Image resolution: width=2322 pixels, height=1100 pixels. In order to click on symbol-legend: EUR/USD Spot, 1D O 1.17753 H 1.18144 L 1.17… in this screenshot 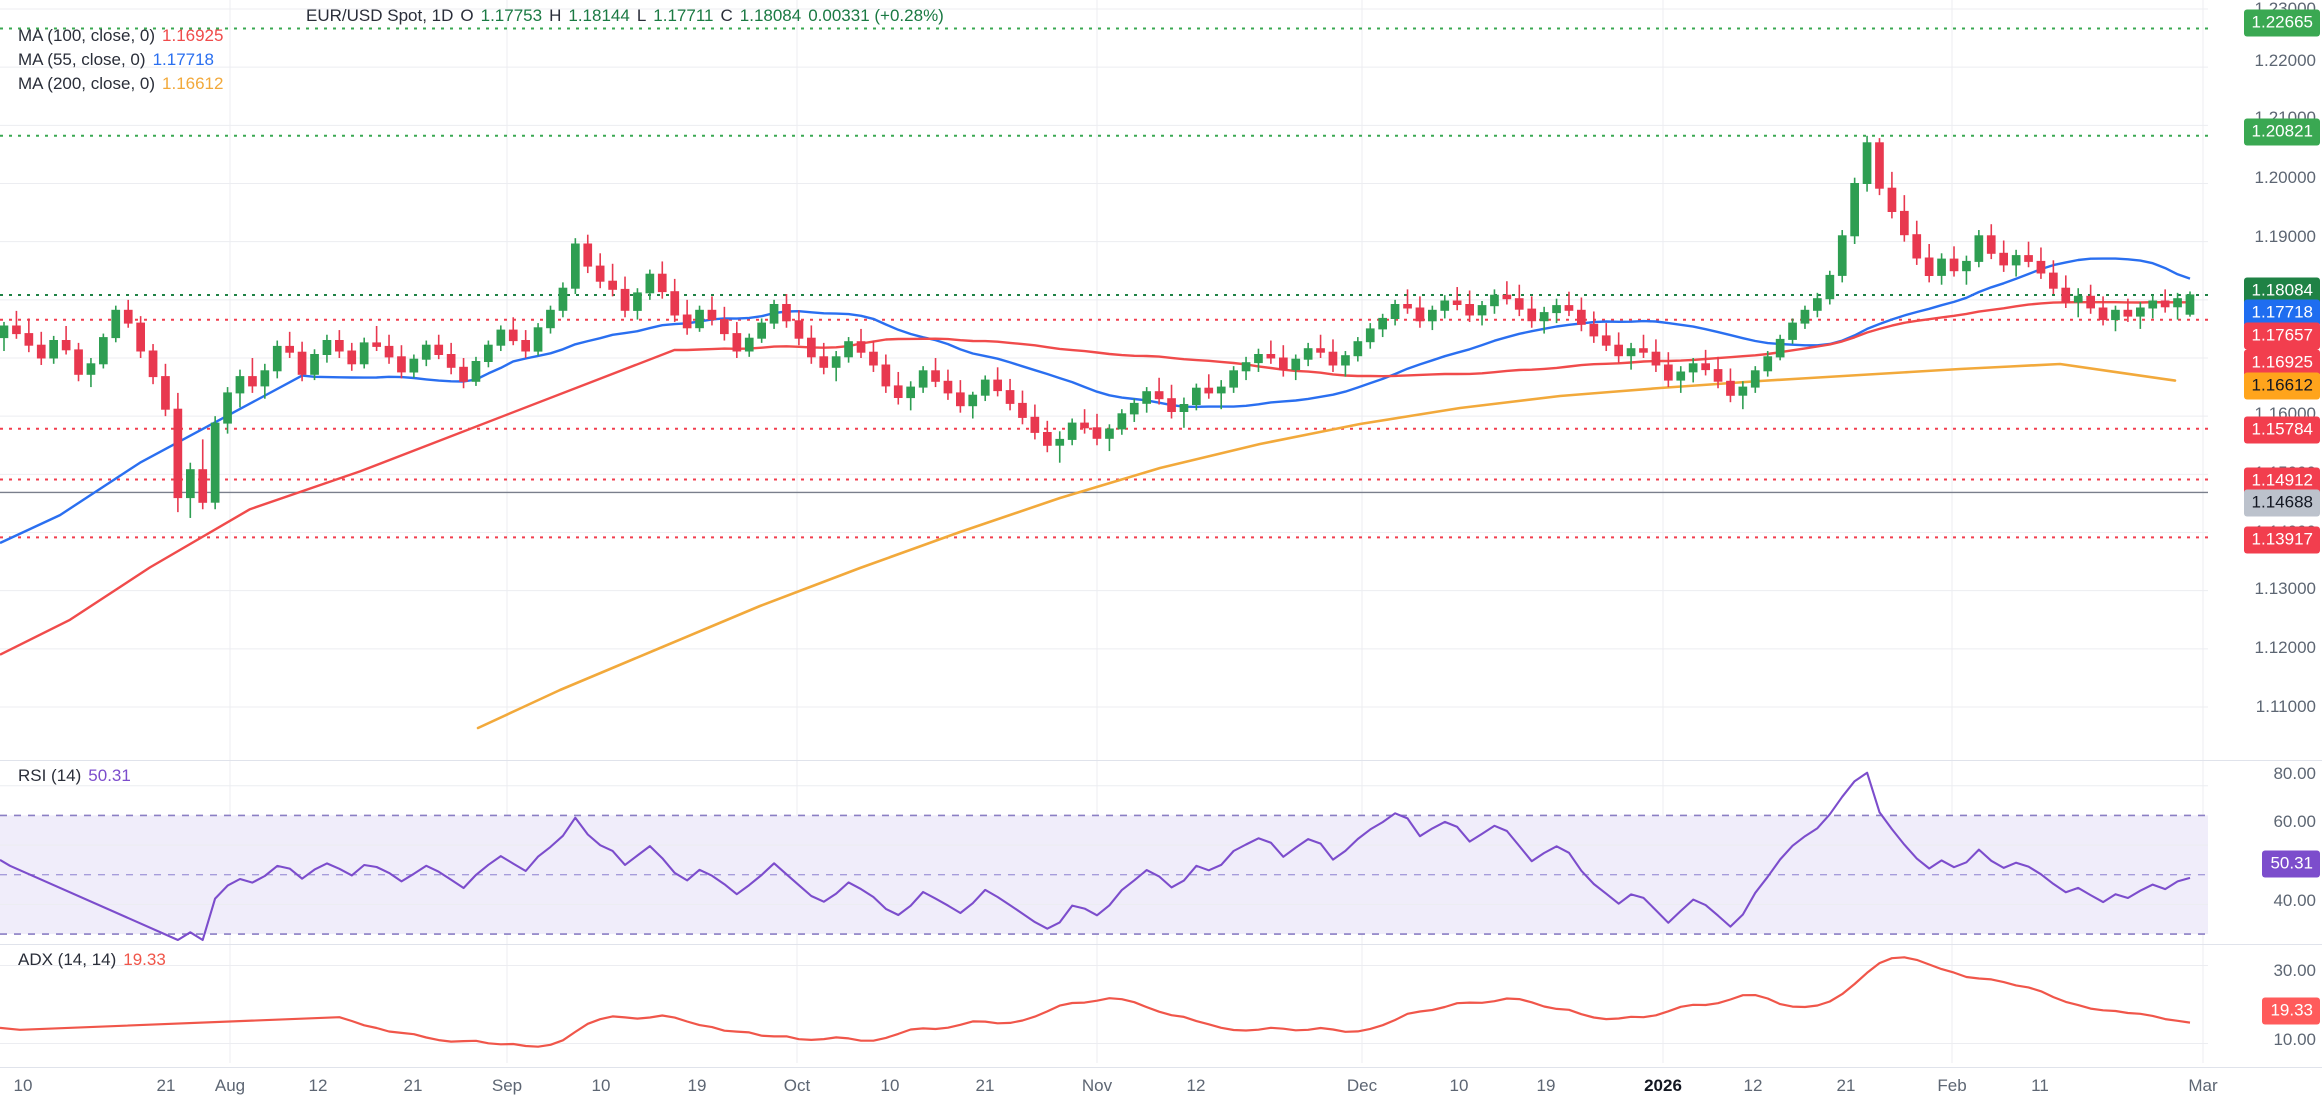, I will do `click(625, 18)`.